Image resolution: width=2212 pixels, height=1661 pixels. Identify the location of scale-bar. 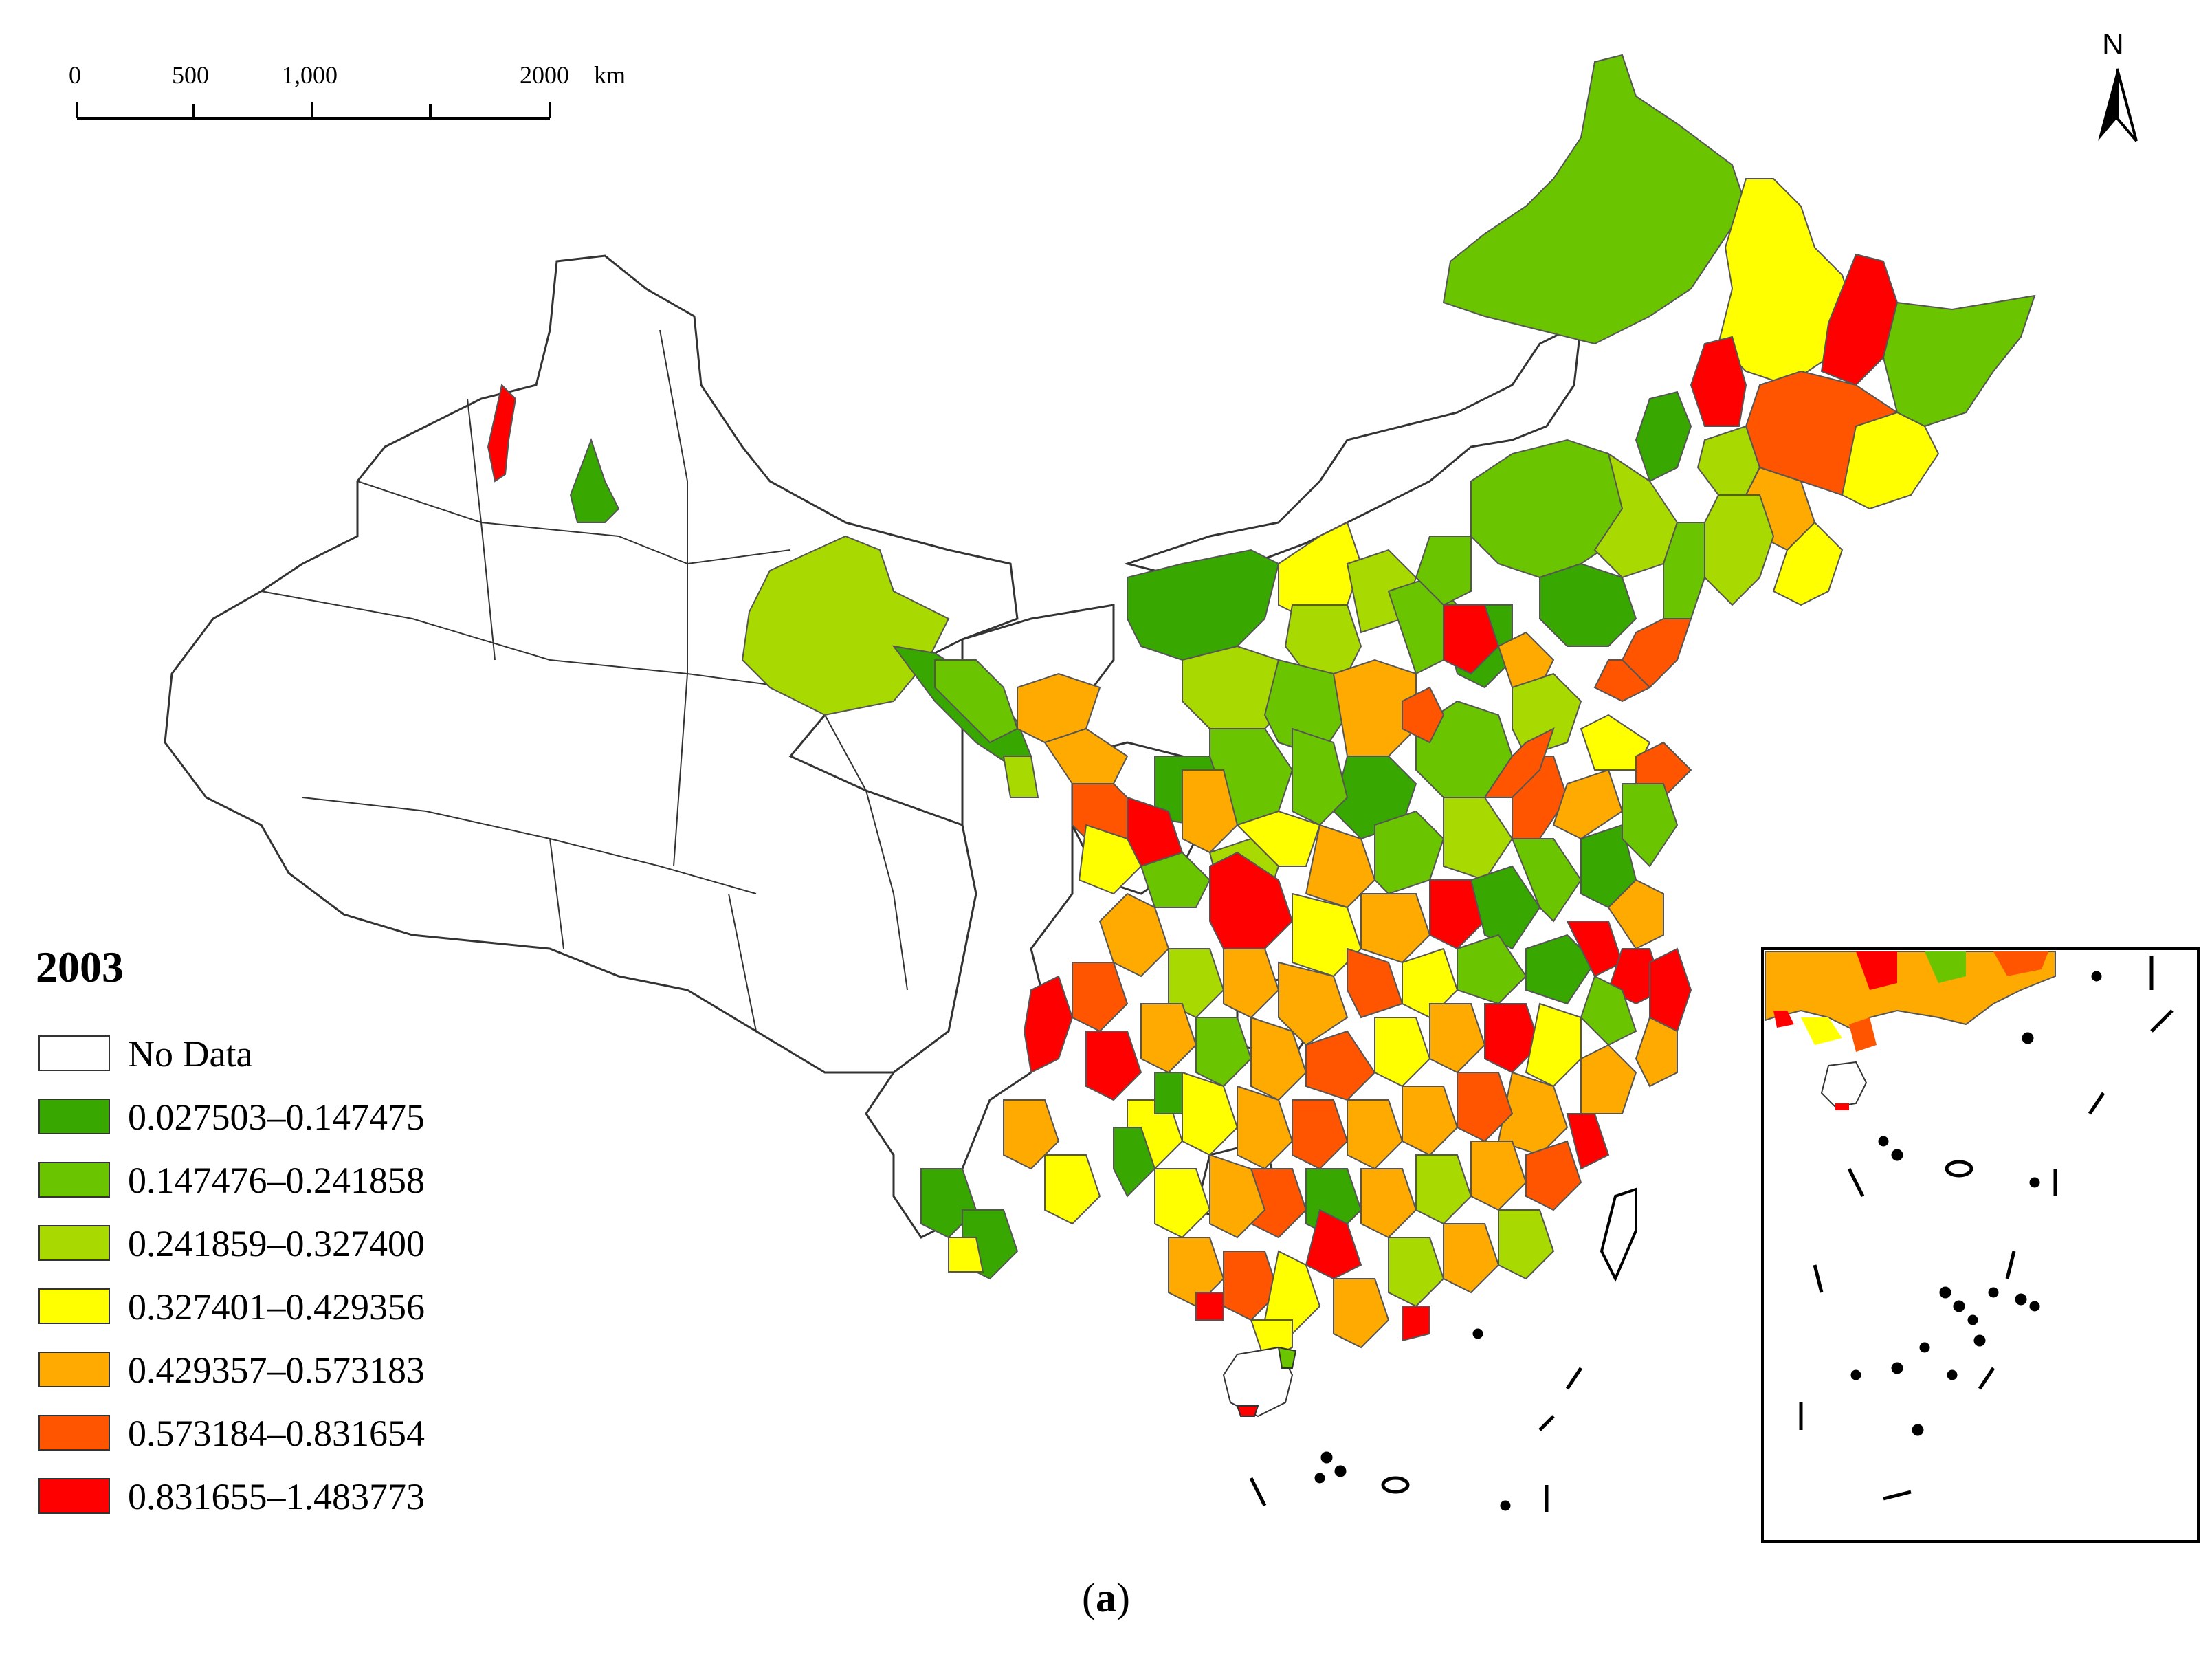
(313, 111).